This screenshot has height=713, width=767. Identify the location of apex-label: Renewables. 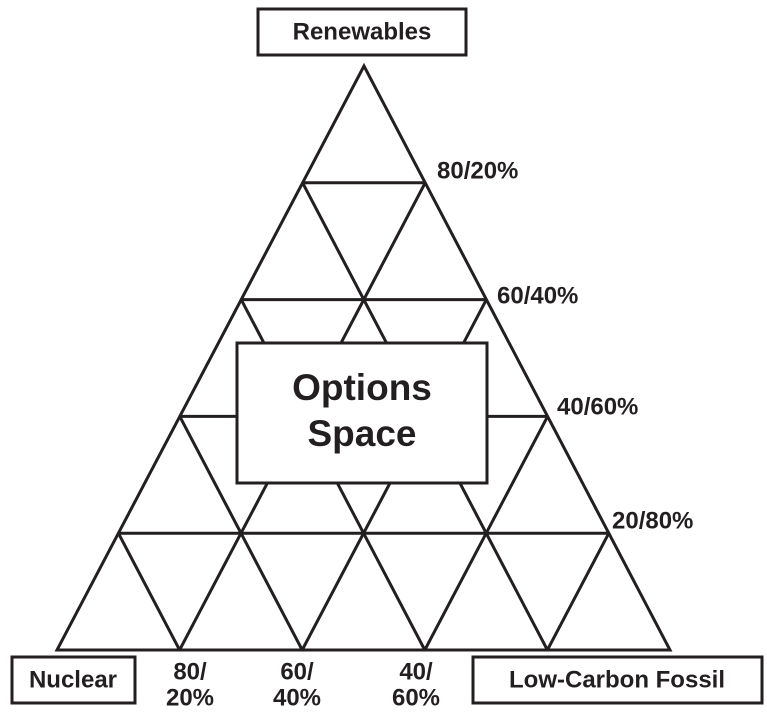
(362, 31).